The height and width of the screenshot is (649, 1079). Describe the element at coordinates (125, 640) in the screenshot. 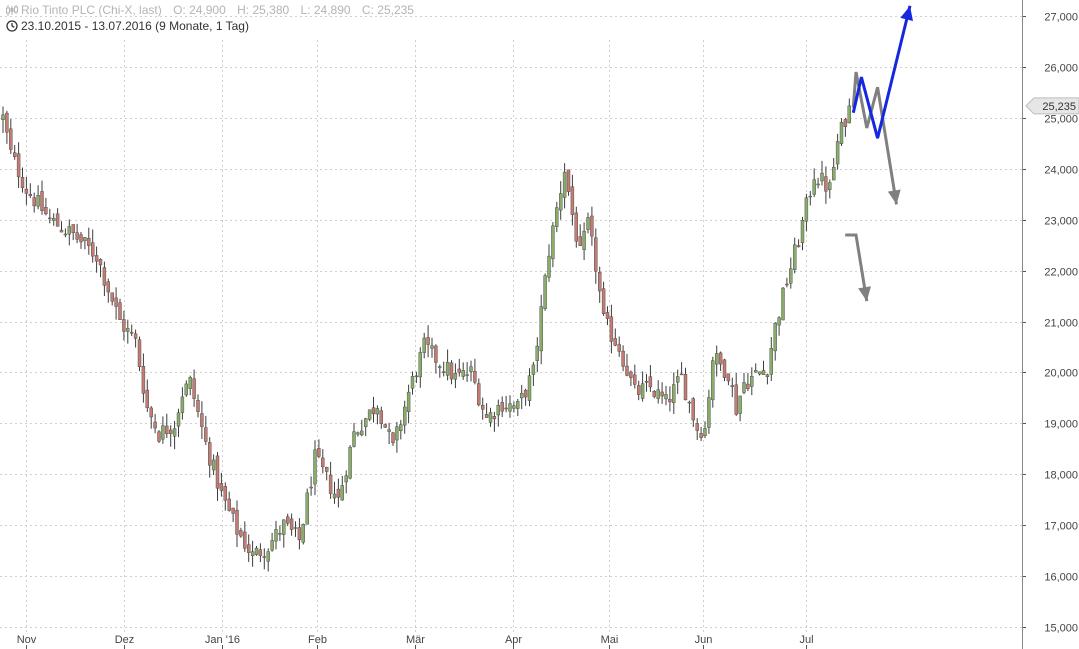

I see `x-tick-label: Dez` at that location.